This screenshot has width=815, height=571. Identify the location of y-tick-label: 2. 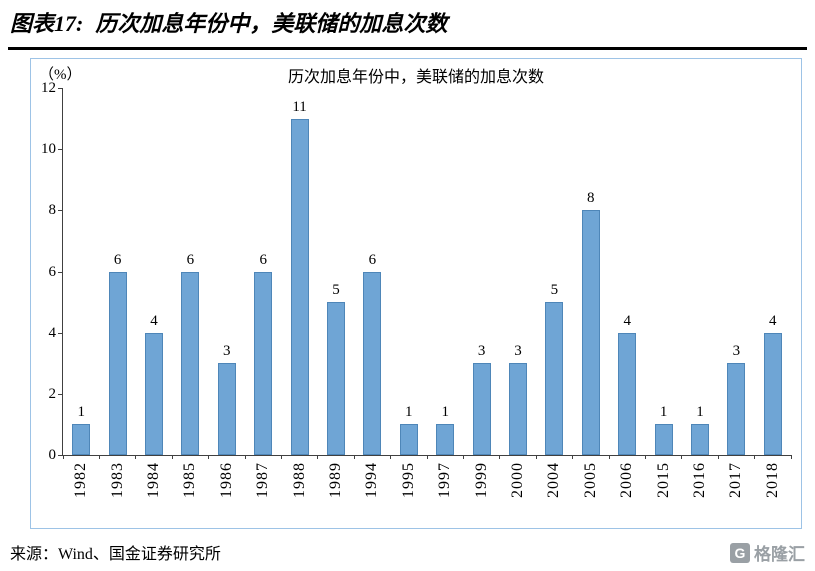
(52, 393).